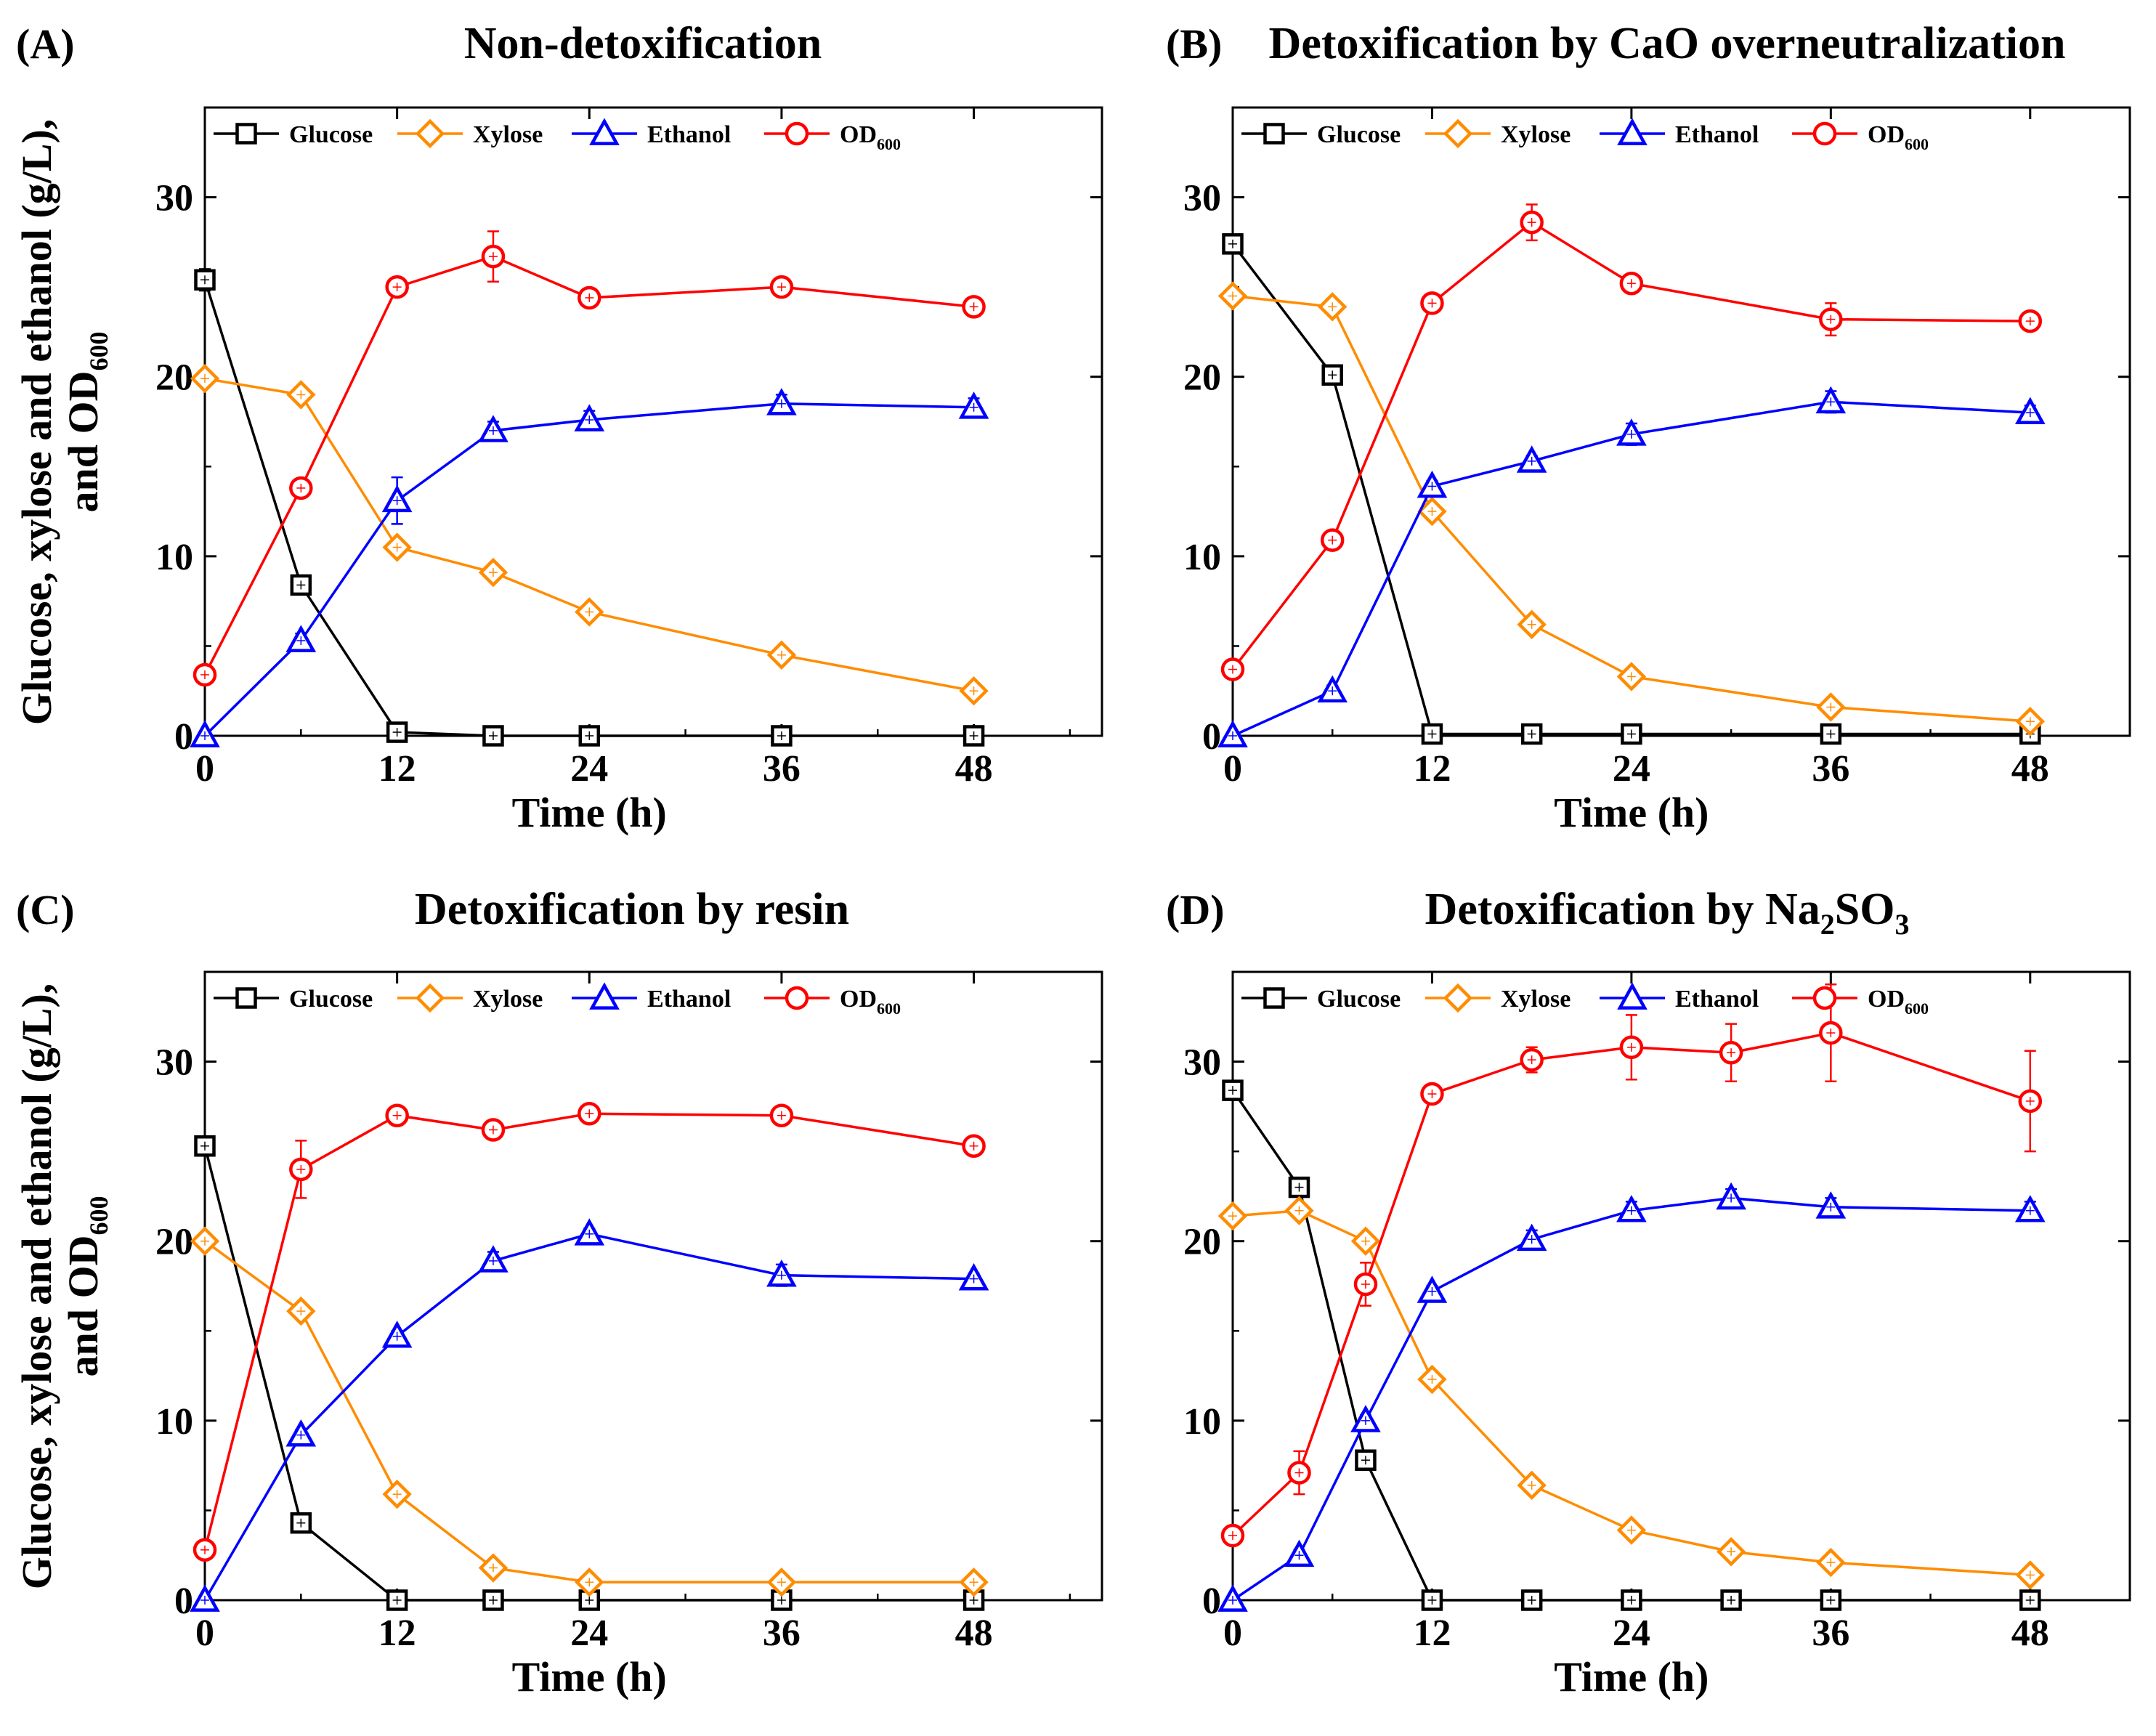 The height and width of the screenshot is (1736, 2156). I want to click on panel-title-subscript: 3, so click(1901, 924).